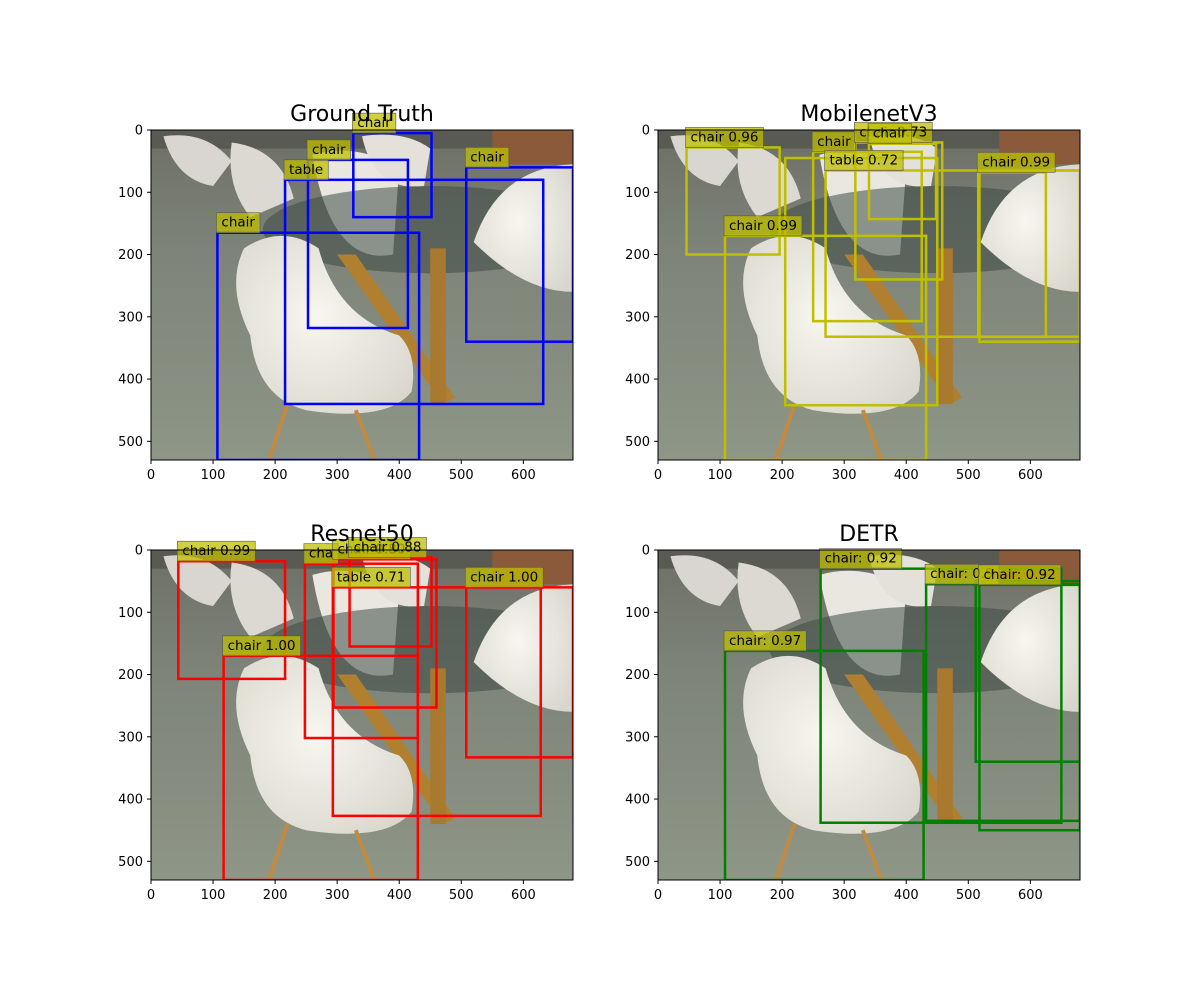 This screenshot has height=1000, width=1200. I want to click on box-label-text: table 0.72, so click(864, 160).